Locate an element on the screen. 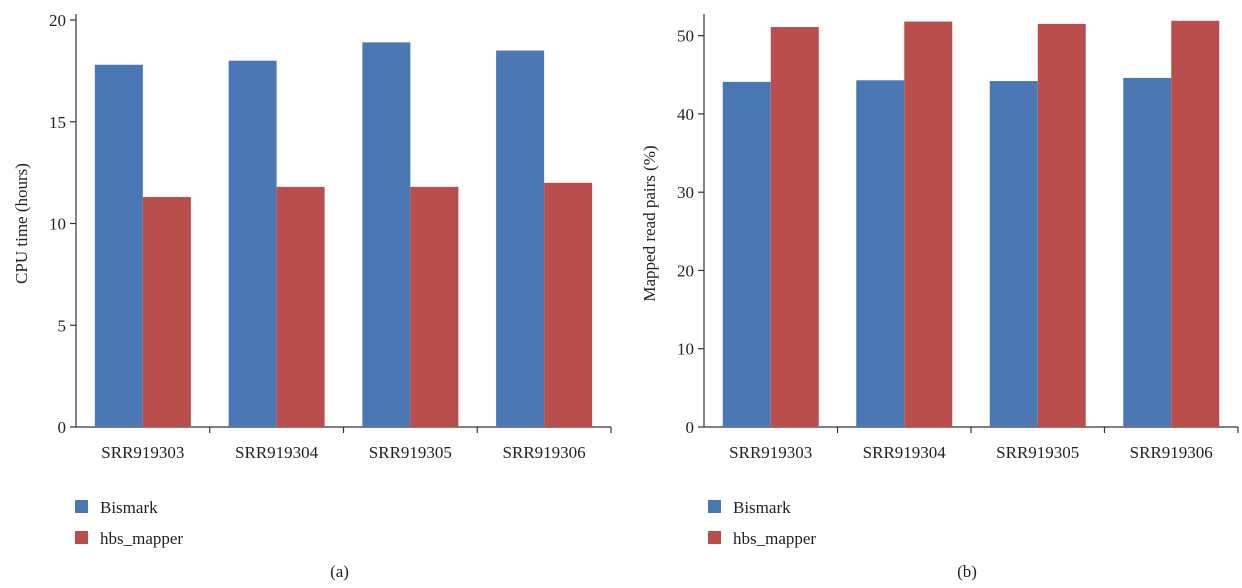 This screenshot has height=588, width=1242. panel-label: (a) is located at coordinates (339, 571).